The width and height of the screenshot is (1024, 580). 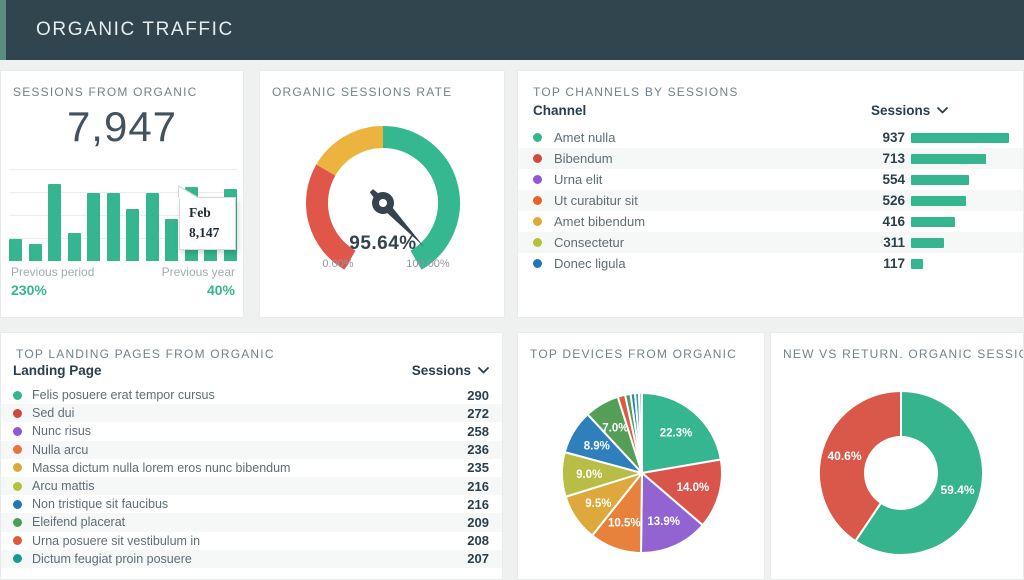 I want to click on channel-sessions-value: 416, so click(x=893, y=221).